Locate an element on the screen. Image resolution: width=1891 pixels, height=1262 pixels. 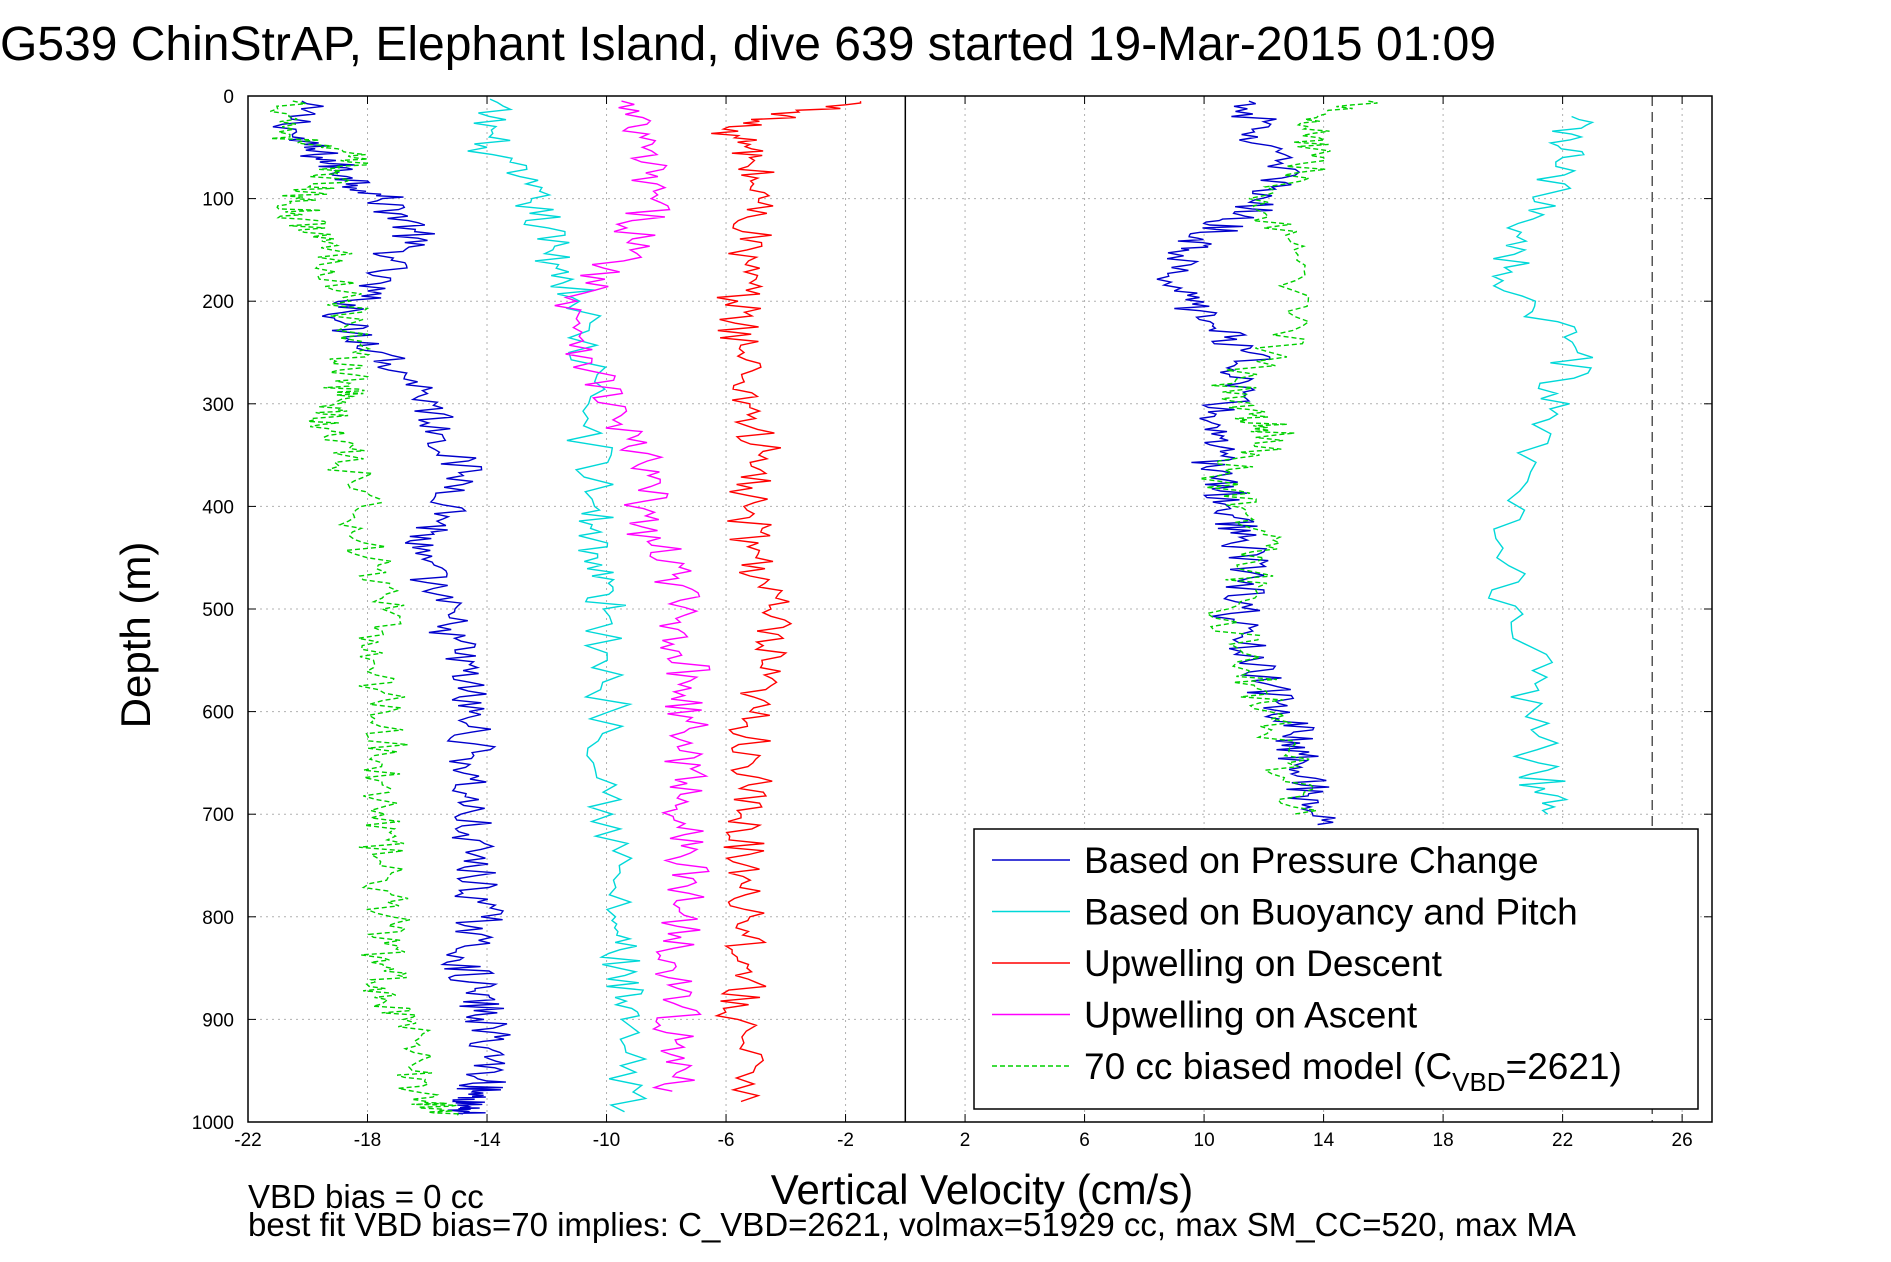
x-tick-label: -2 is located at coordinates (845, 1140).